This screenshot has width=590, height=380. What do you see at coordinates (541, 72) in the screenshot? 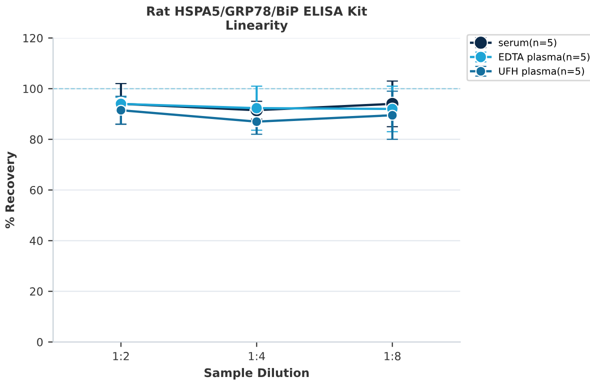
I see `legend-label: UFH plasma(n=5)` at bounding box center [541, 72].